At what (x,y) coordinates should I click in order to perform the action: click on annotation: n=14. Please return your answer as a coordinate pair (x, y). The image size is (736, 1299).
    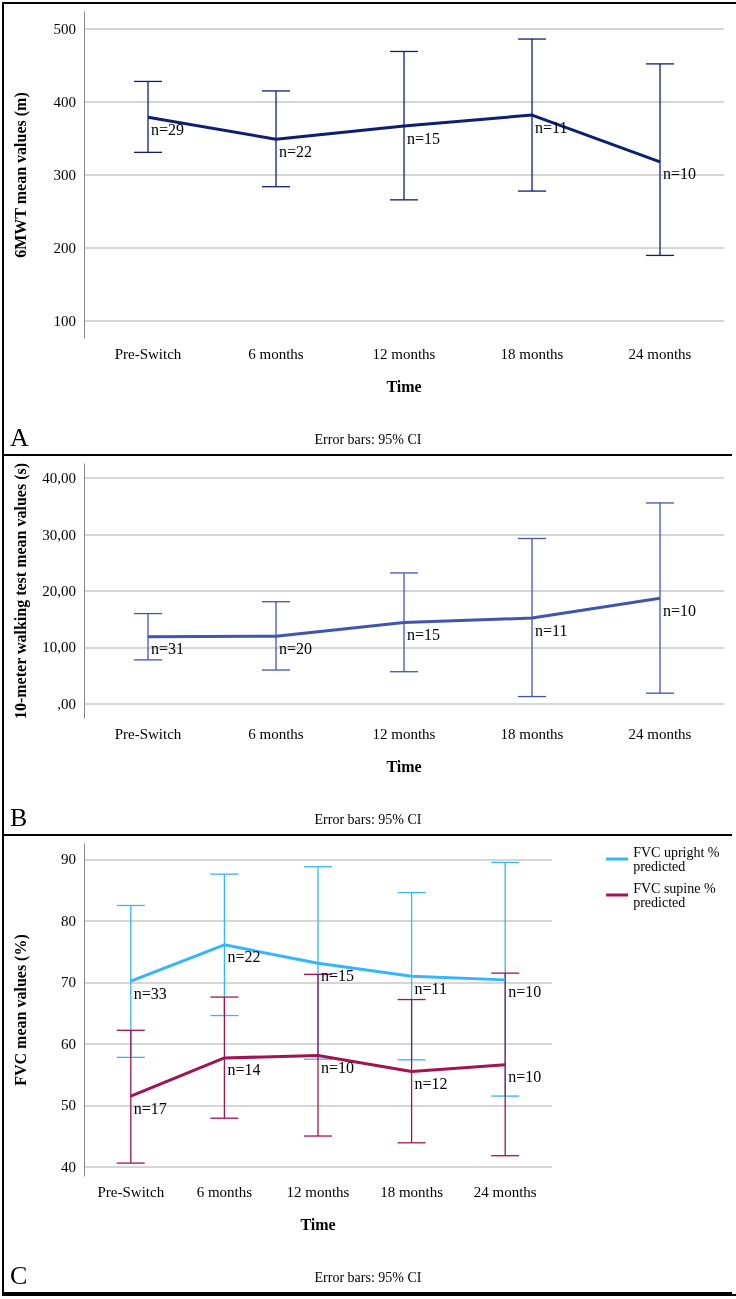
    Looking at the image, I should click on (244, 1070).